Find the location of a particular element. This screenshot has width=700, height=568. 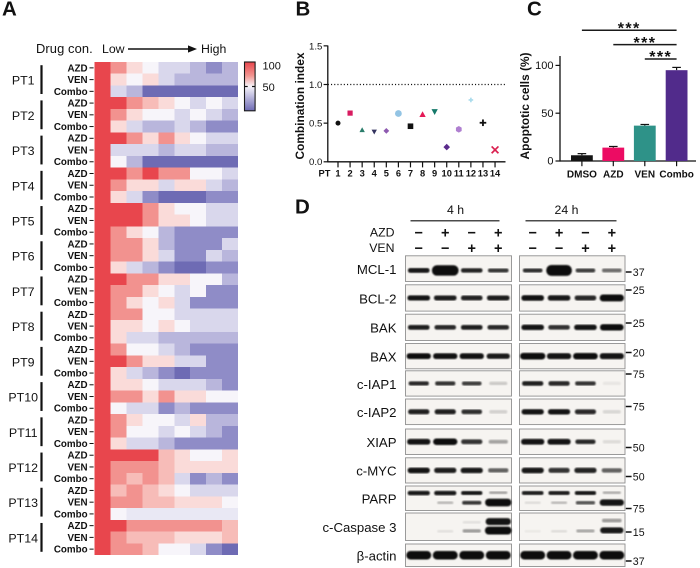

svg-text: PT14 is located at coordinates (23, 538).